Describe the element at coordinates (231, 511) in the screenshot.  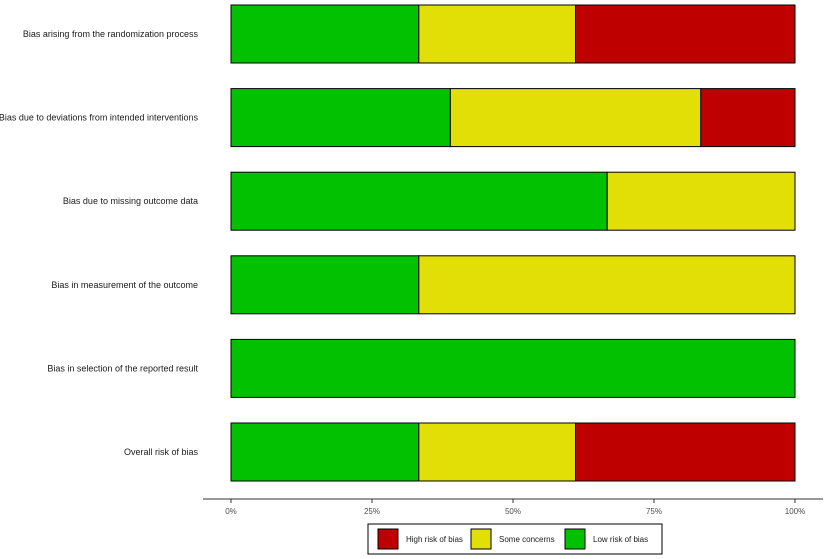
I see `x-tick-label: 0%` at that location.